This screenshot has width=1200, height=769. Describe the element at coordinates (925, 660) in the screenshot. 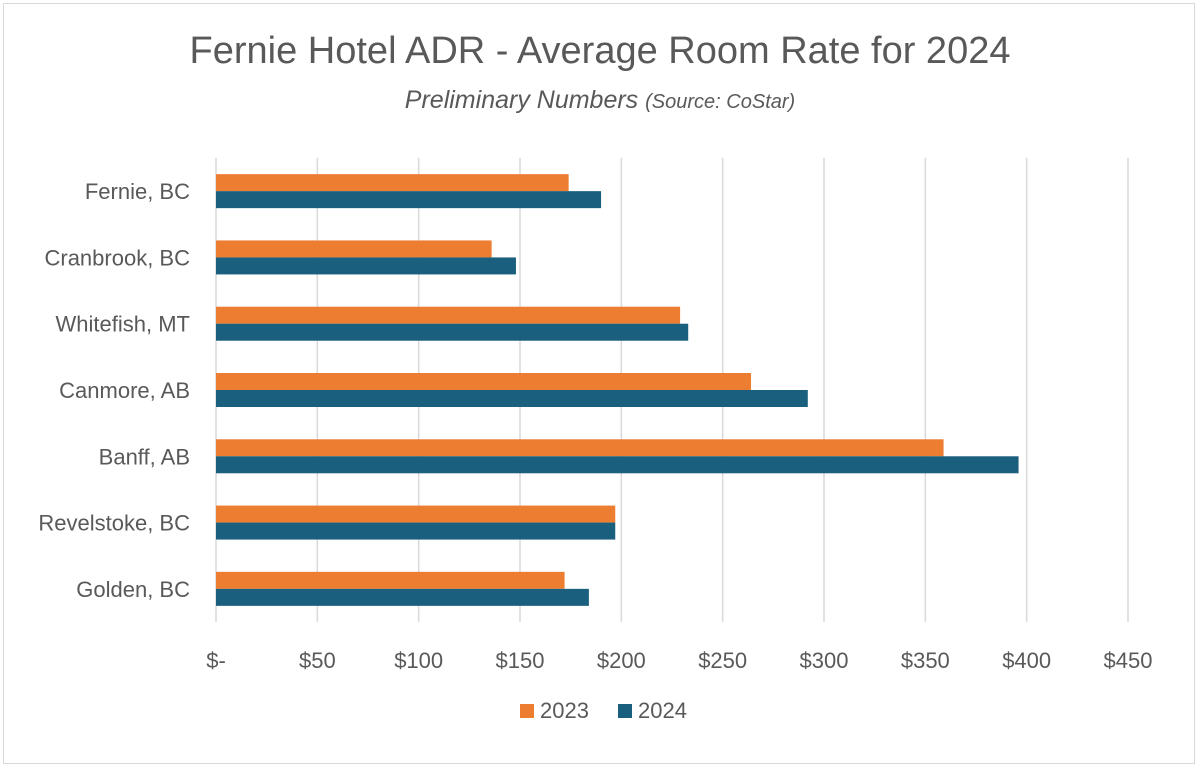

I see `x-tick-label: $350` at that location.